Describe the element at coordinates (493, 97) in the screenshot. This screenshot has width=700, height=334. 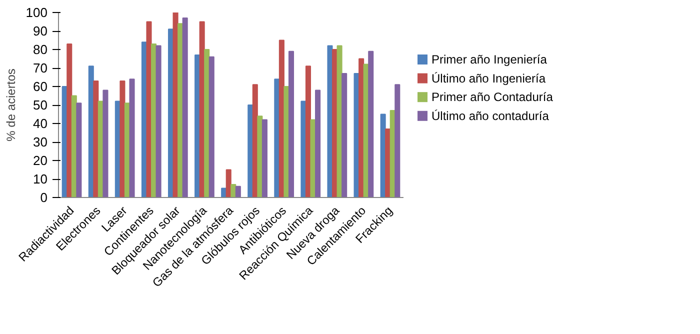
I see `legend-label: Primer año Contaduría` at that location.